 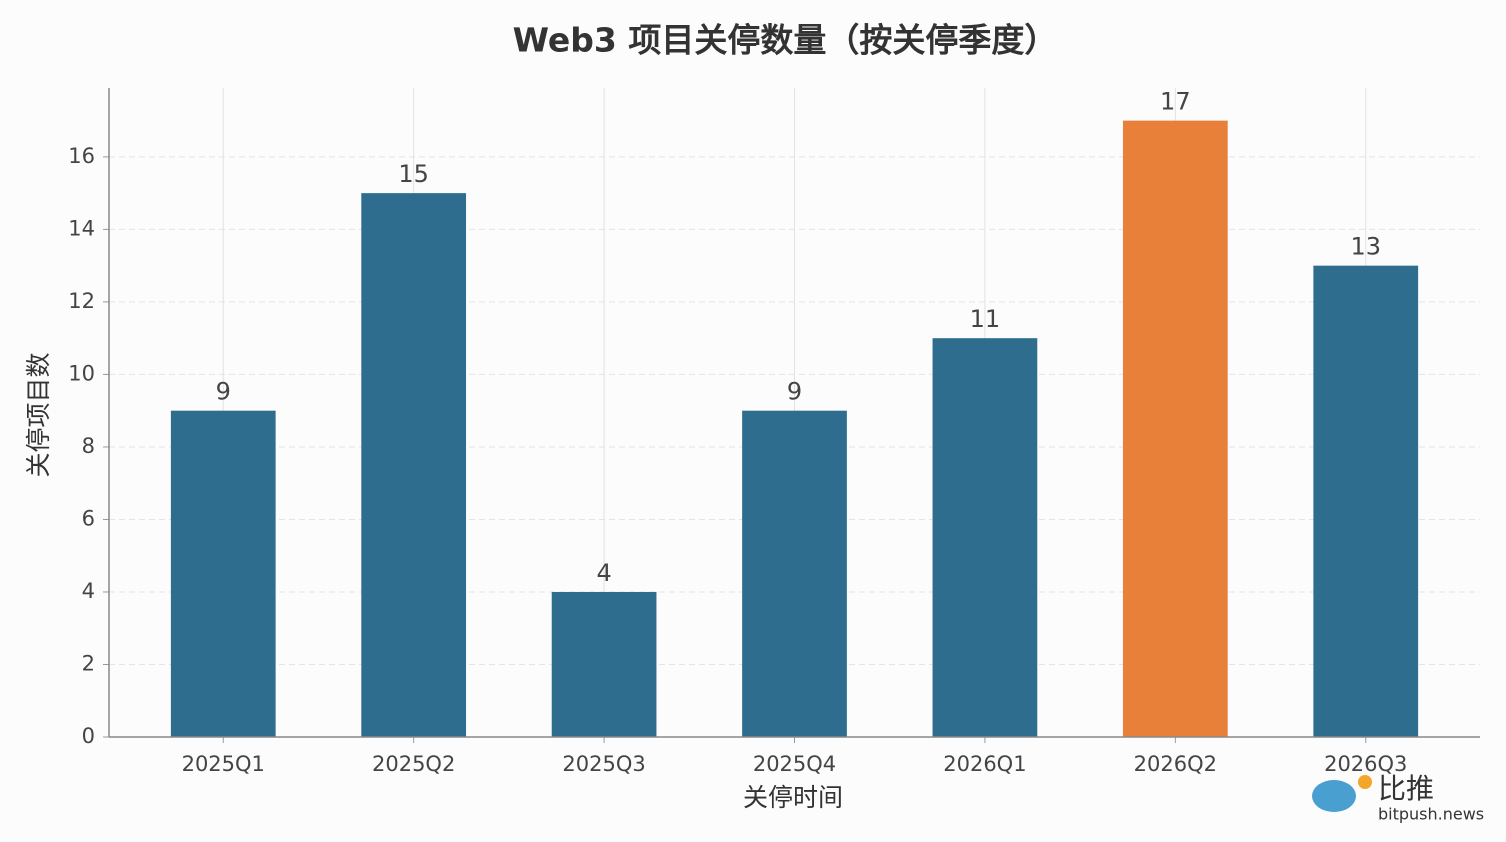 What do you see at coordinates (38, 414) in the screenshot?
I see `y-axis-label: 关停项目数` at bounding box center [38, 414].